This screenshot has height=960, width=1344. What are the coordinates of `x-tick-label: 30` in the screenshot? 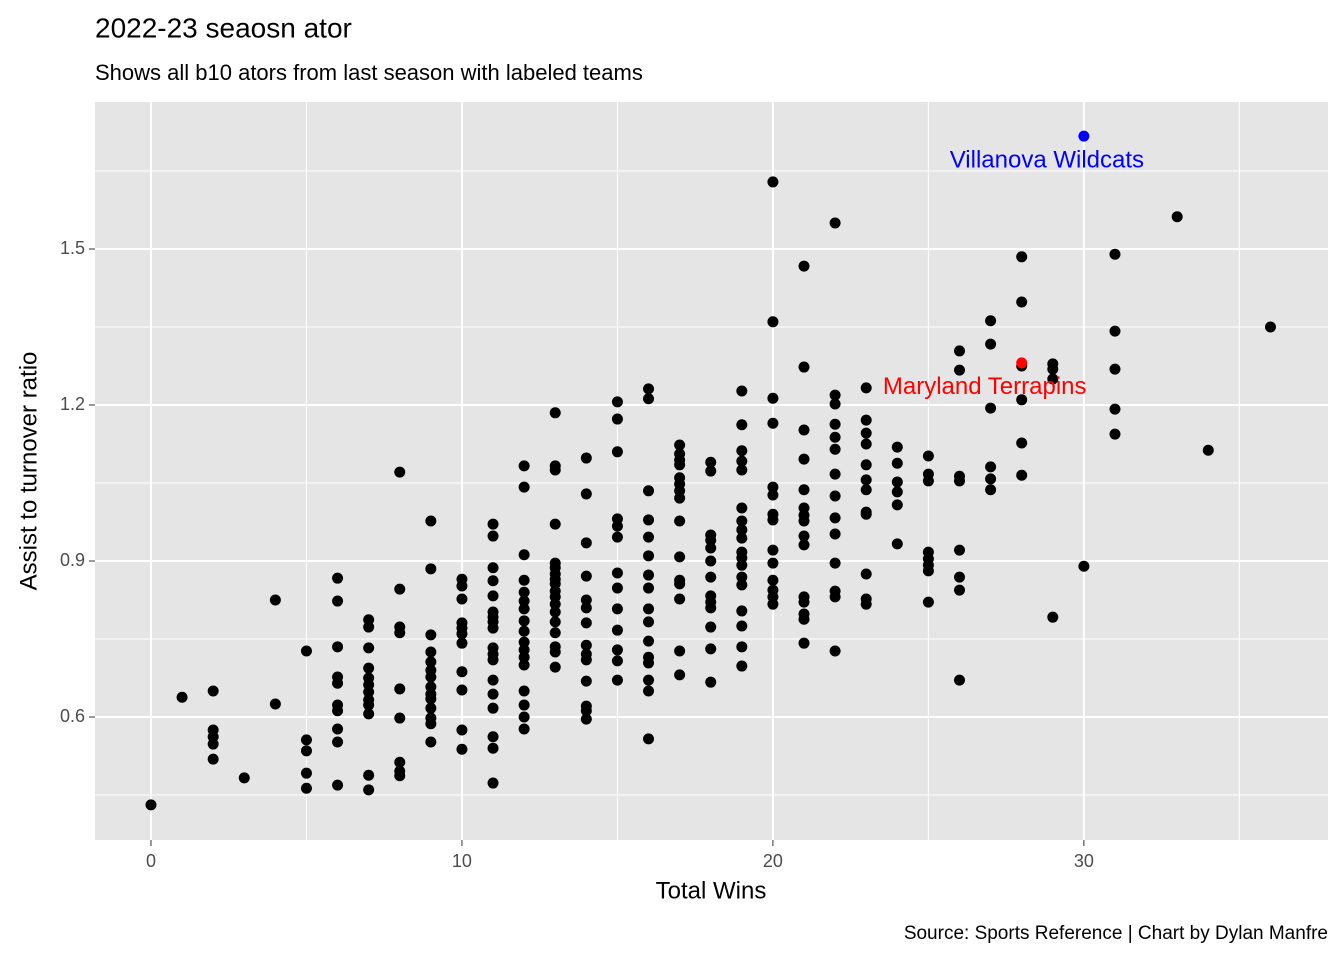 It's located at (1084, 861).